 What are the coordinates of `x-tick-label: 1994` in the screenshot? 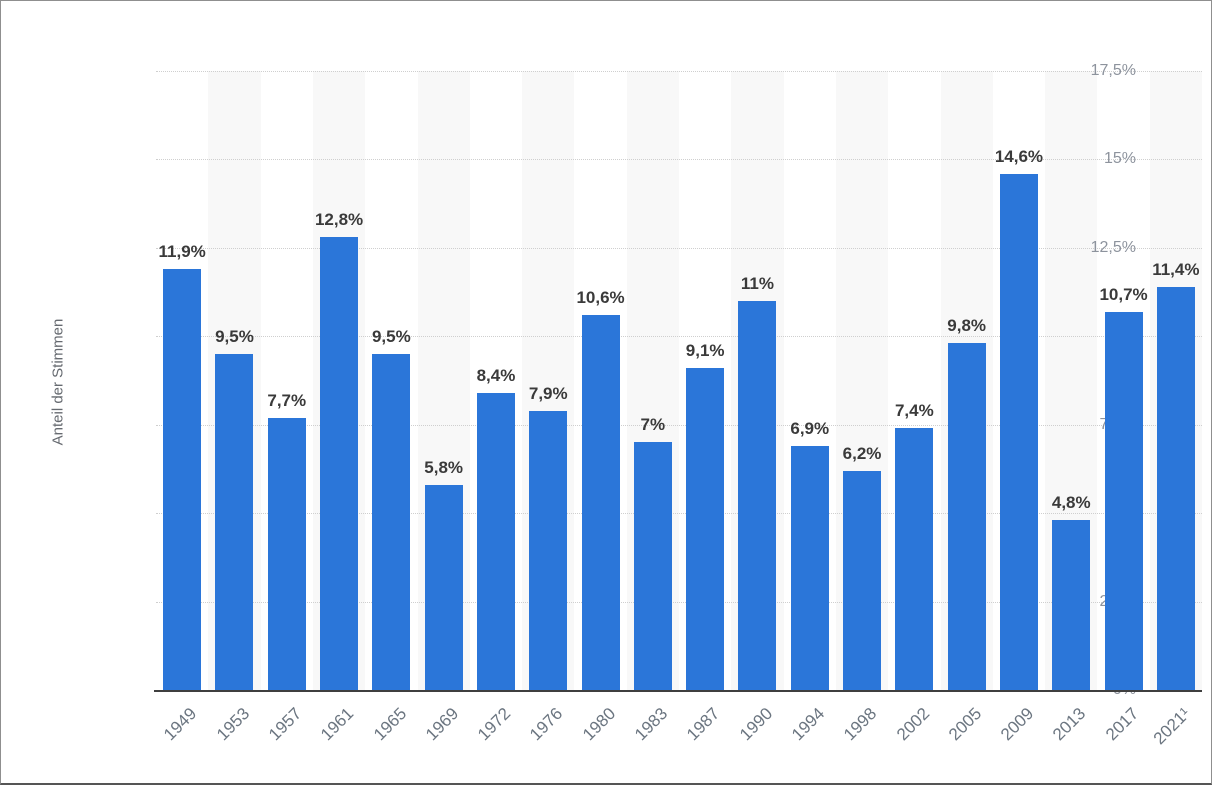 It's located at (808, 724).